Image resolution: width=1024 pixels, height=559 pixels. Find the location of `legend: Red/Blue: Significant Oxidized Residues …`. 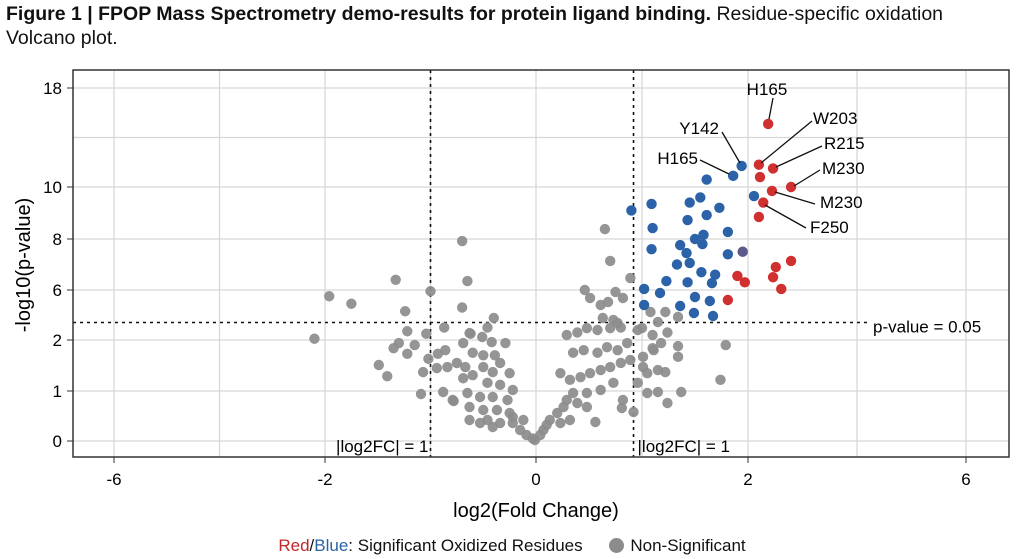

legend: Red/Blue: Significant Oxidized Residues … is located at coordinates (512, 546).